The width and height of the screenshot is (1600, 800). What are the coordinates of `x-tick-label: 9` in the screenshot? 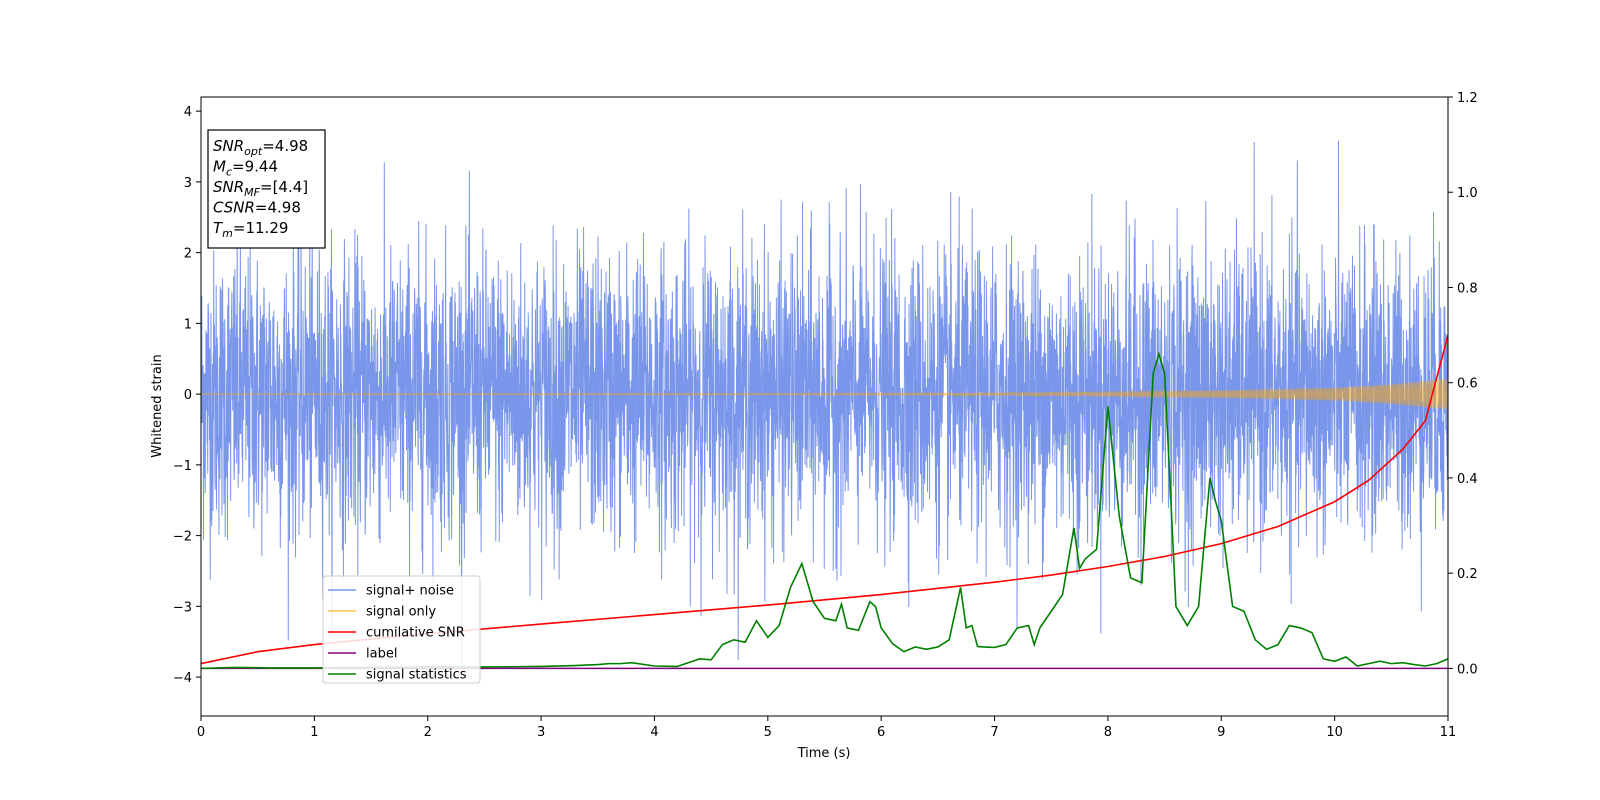 It's located at (1221, 732).